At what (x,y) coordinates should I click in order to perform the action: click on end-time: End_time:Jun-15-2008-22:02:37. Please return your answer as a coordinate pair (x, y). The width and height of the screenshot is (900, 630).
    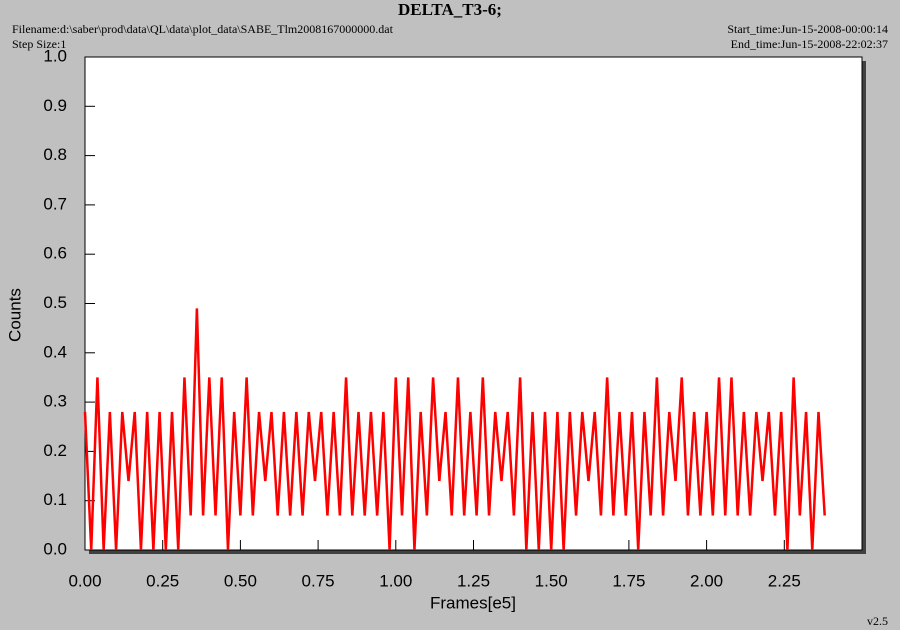
    Looking at the image, I should click on (809, 44).